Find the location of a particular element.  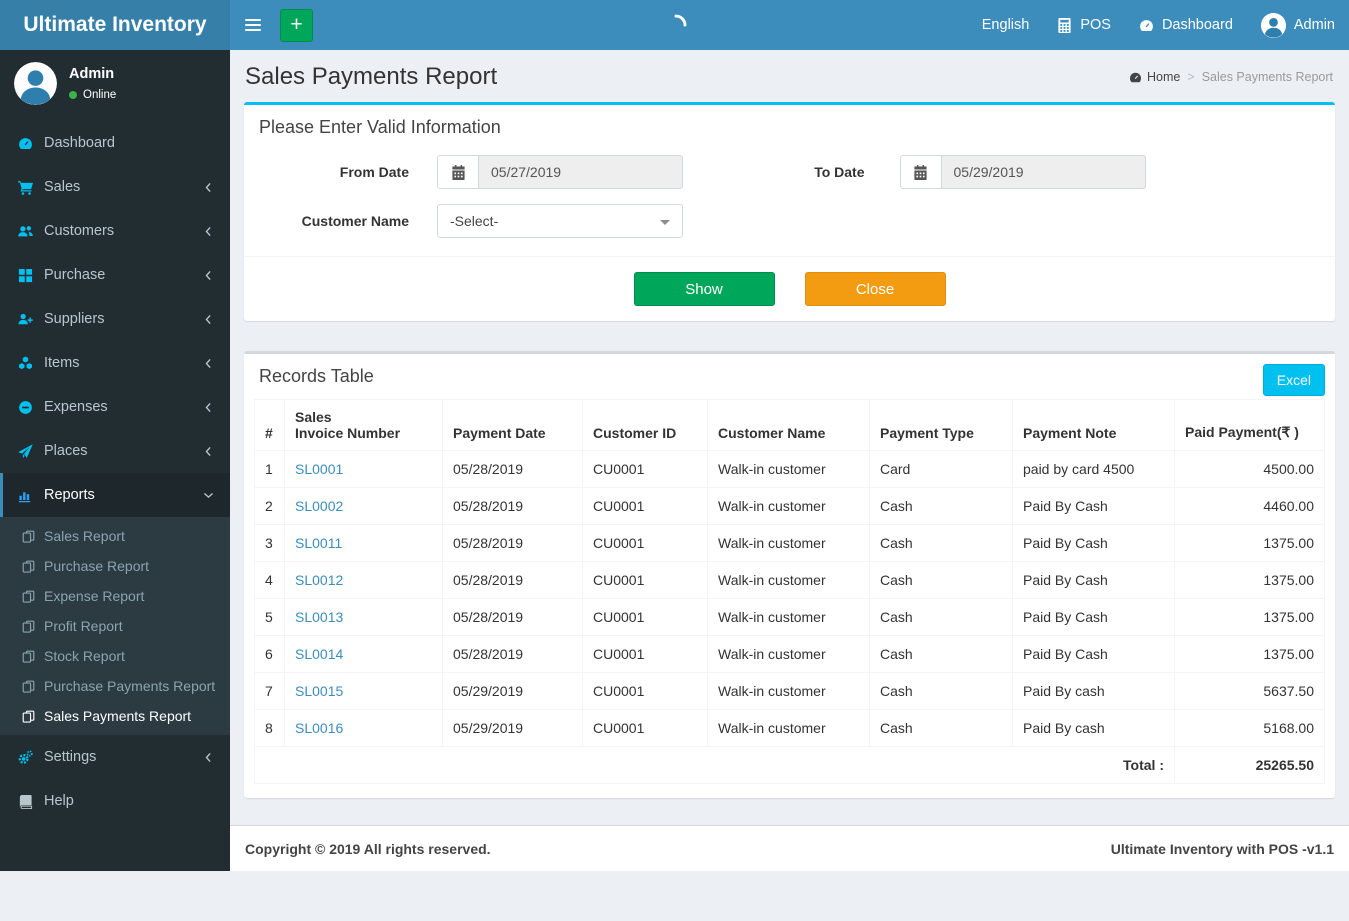

user-panel: Admin Online is located at coordinates (115, 82).